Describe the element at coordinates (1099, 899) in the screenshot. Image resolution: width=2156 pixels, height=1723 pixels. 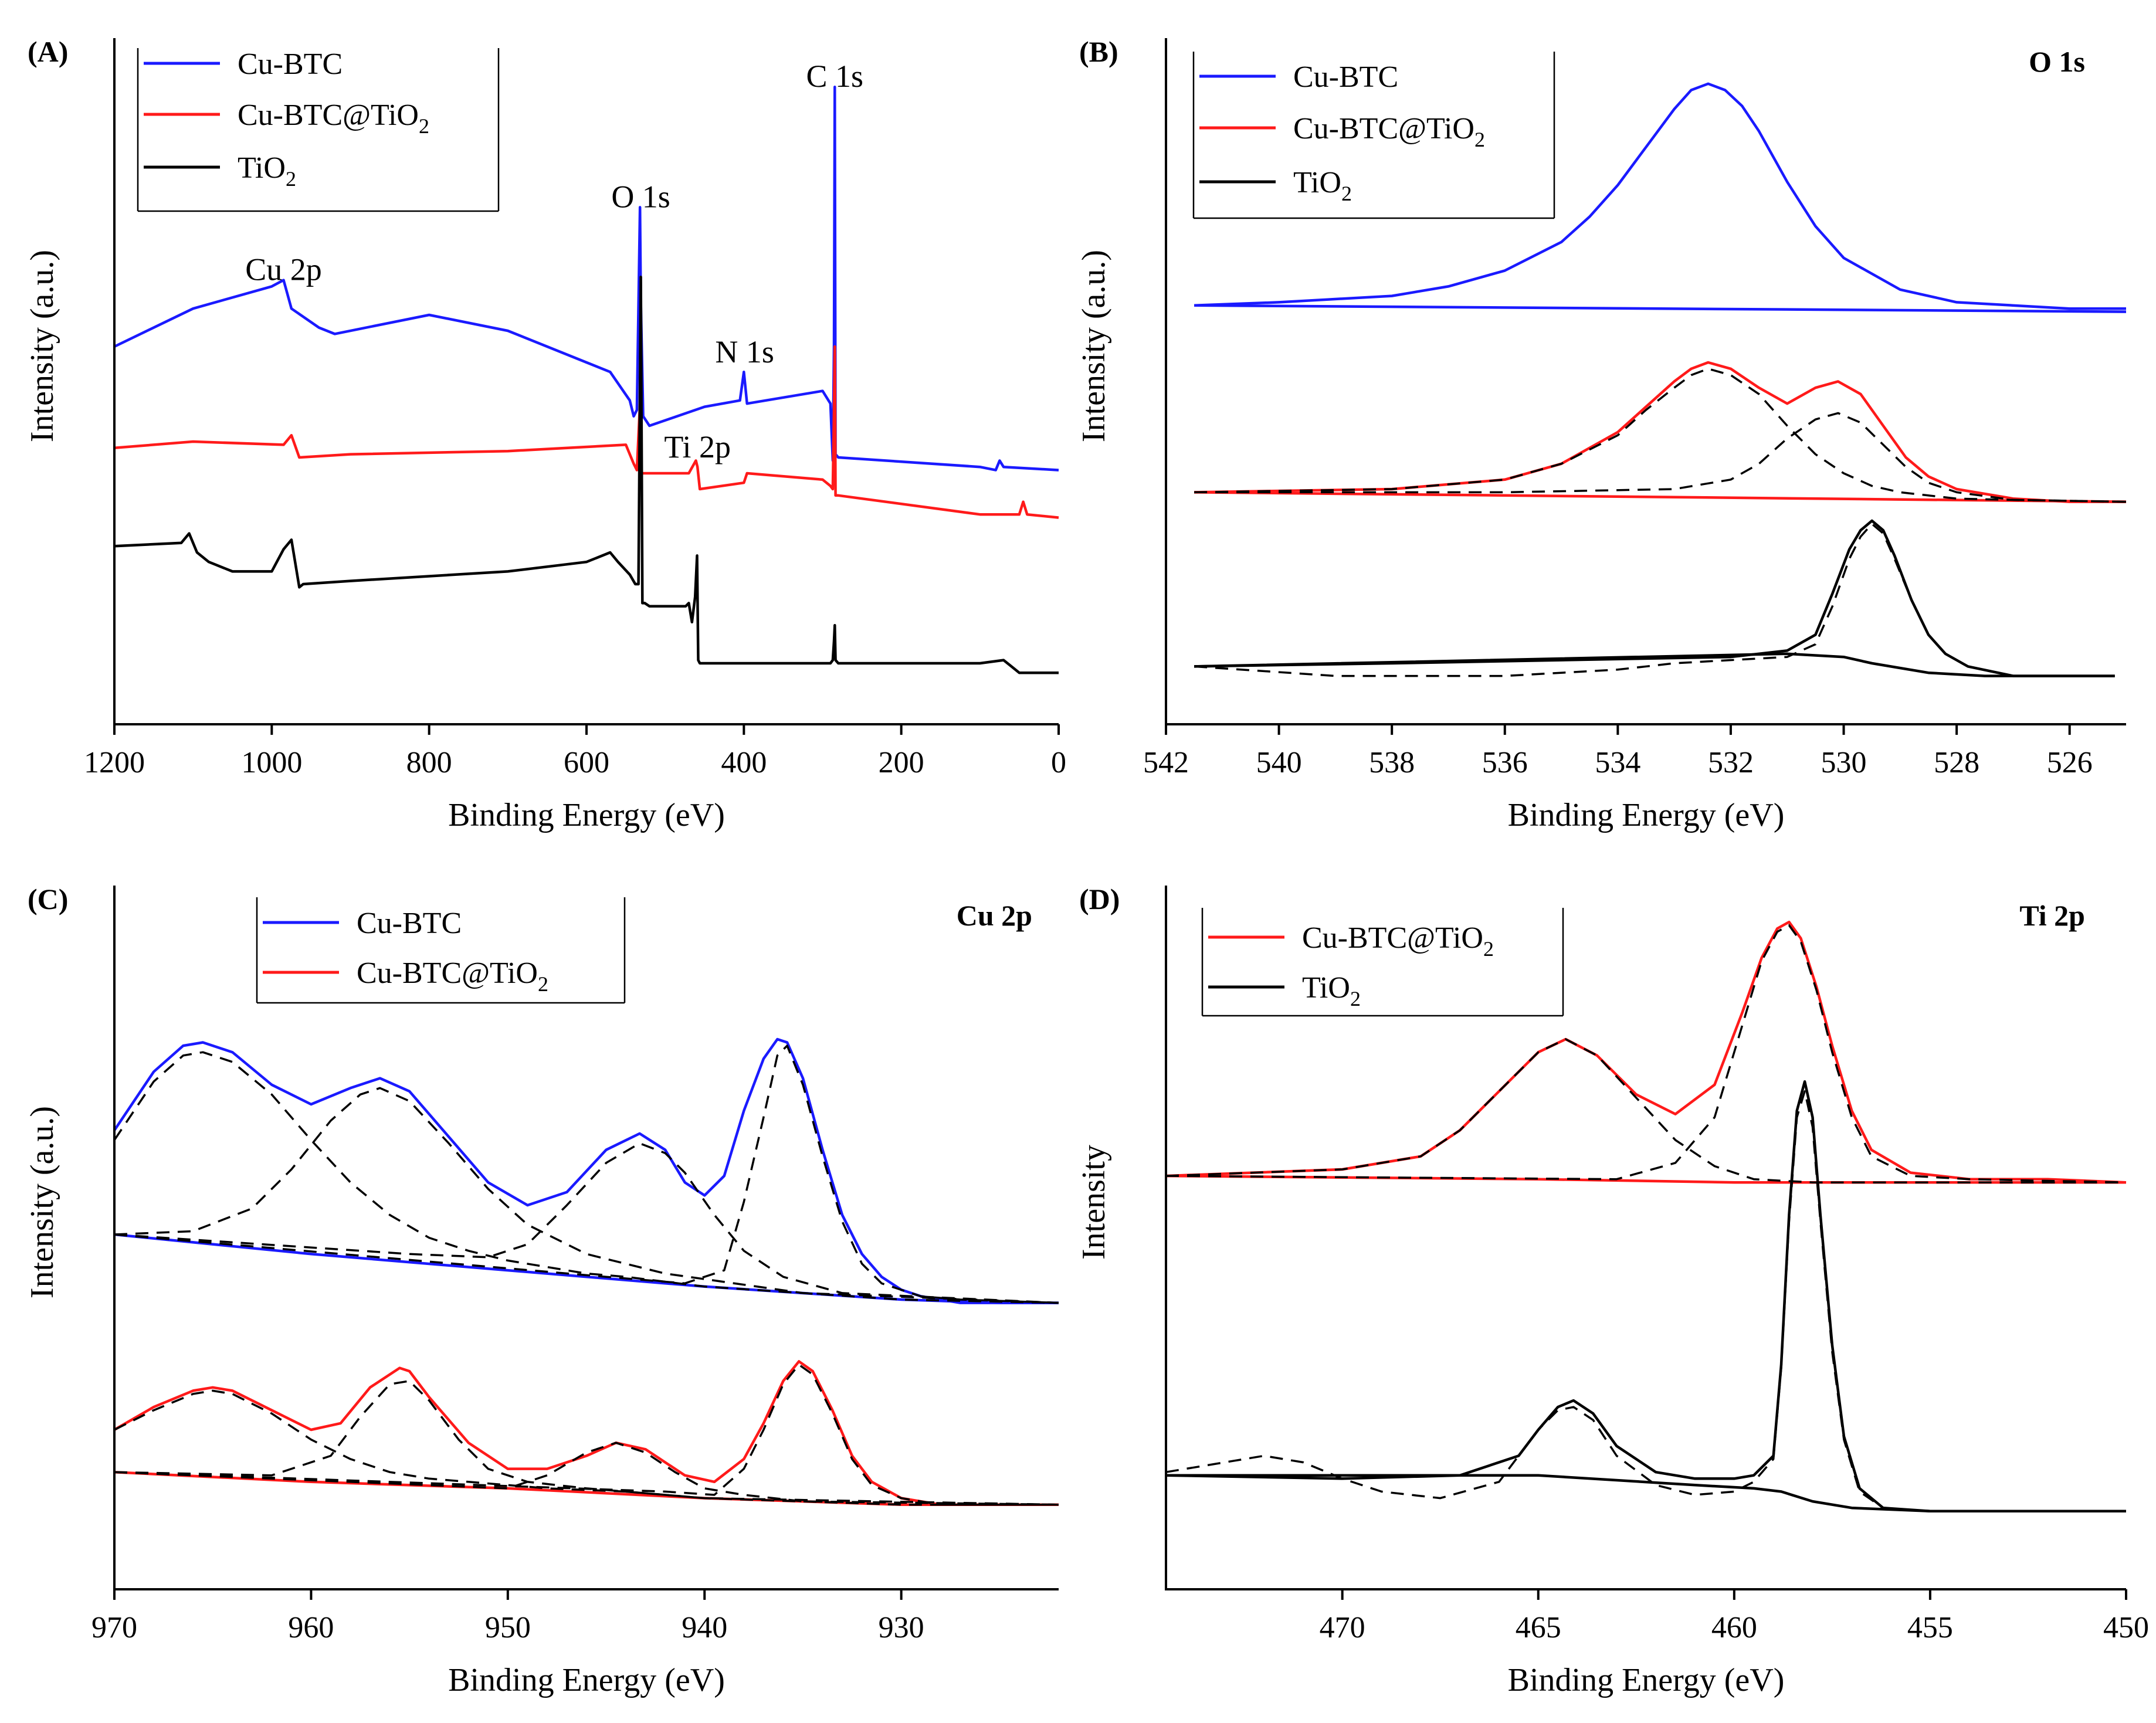
I see `panel-d-label: (D)` at that location.